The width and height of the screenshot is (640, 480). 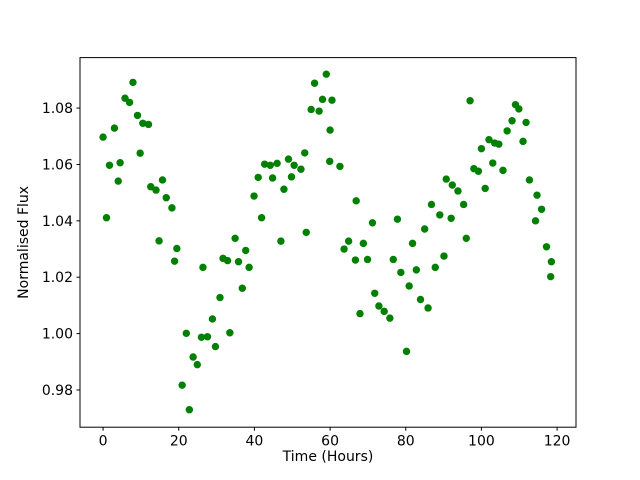 I want to click on x-axis-label: Time (Hours), so click(x=328, y=457).